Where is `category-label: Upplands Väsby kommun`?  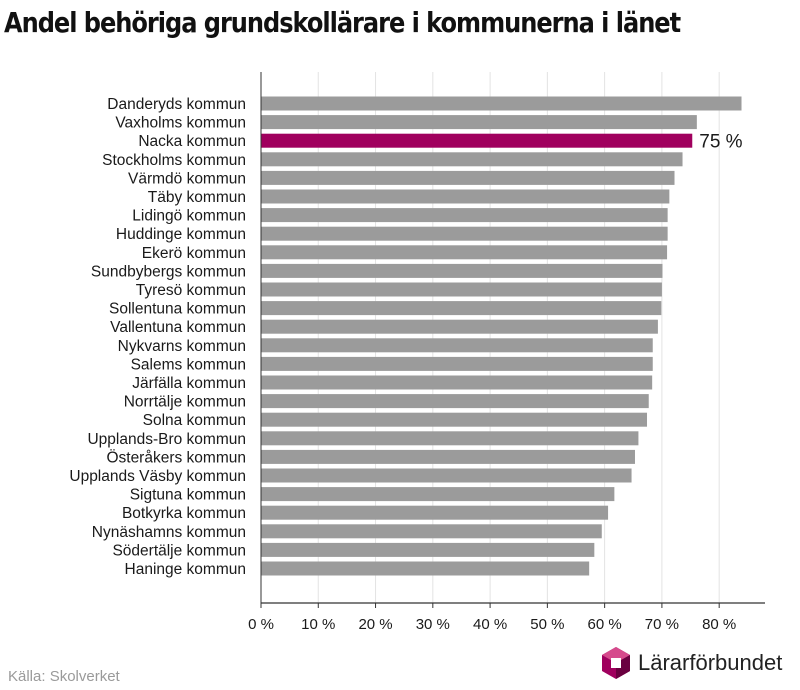
category-label: Upplands Väsby kommun is located at coordinates (157, 476).